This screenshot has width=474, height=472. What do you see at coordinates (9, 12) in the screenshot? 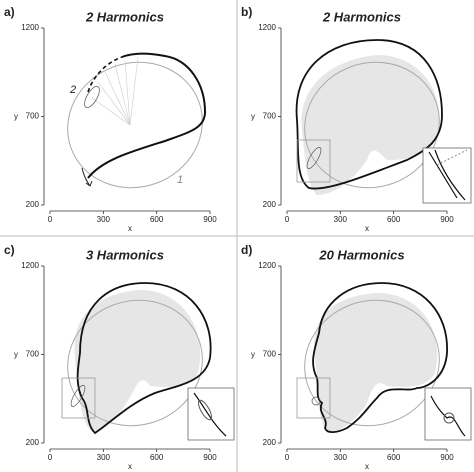
I see `panel-label: a)` at bounding box center [9, 12].